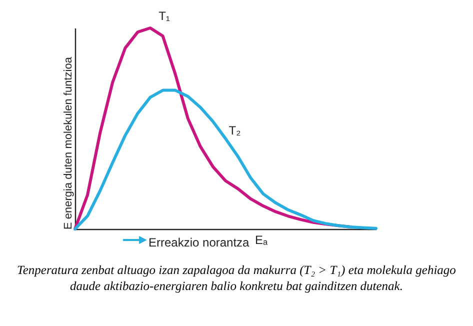 The height and width of the screenshot is (326, 473). Describe the element at coordinates (199, 243) in the screenshot. I see `x-axis-title: Erreakzio norantza` at that location.